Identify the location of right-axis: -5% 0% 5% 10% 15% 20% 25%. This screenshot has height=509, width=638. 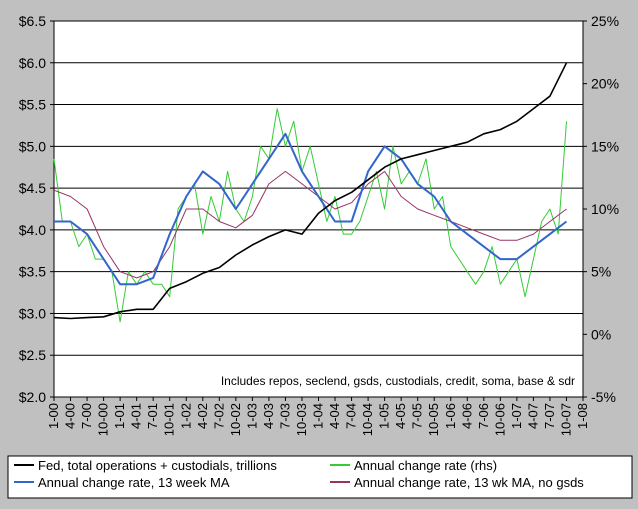
(601, 209).